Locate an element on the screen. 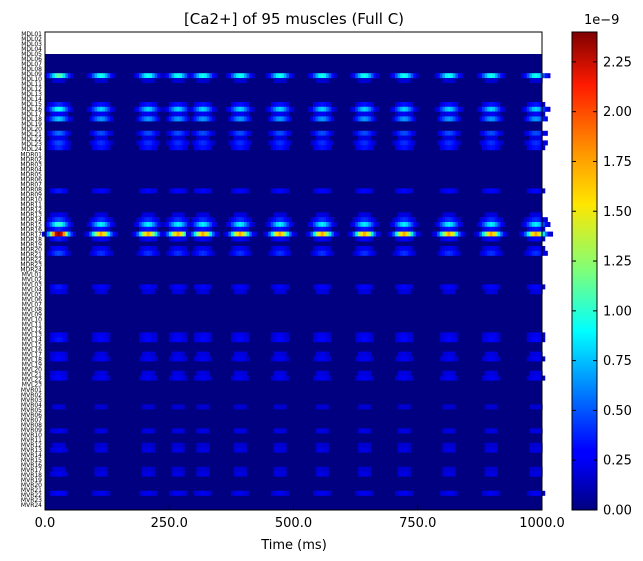  muscle-label: MDR08 is located at coordinates (31, 189).